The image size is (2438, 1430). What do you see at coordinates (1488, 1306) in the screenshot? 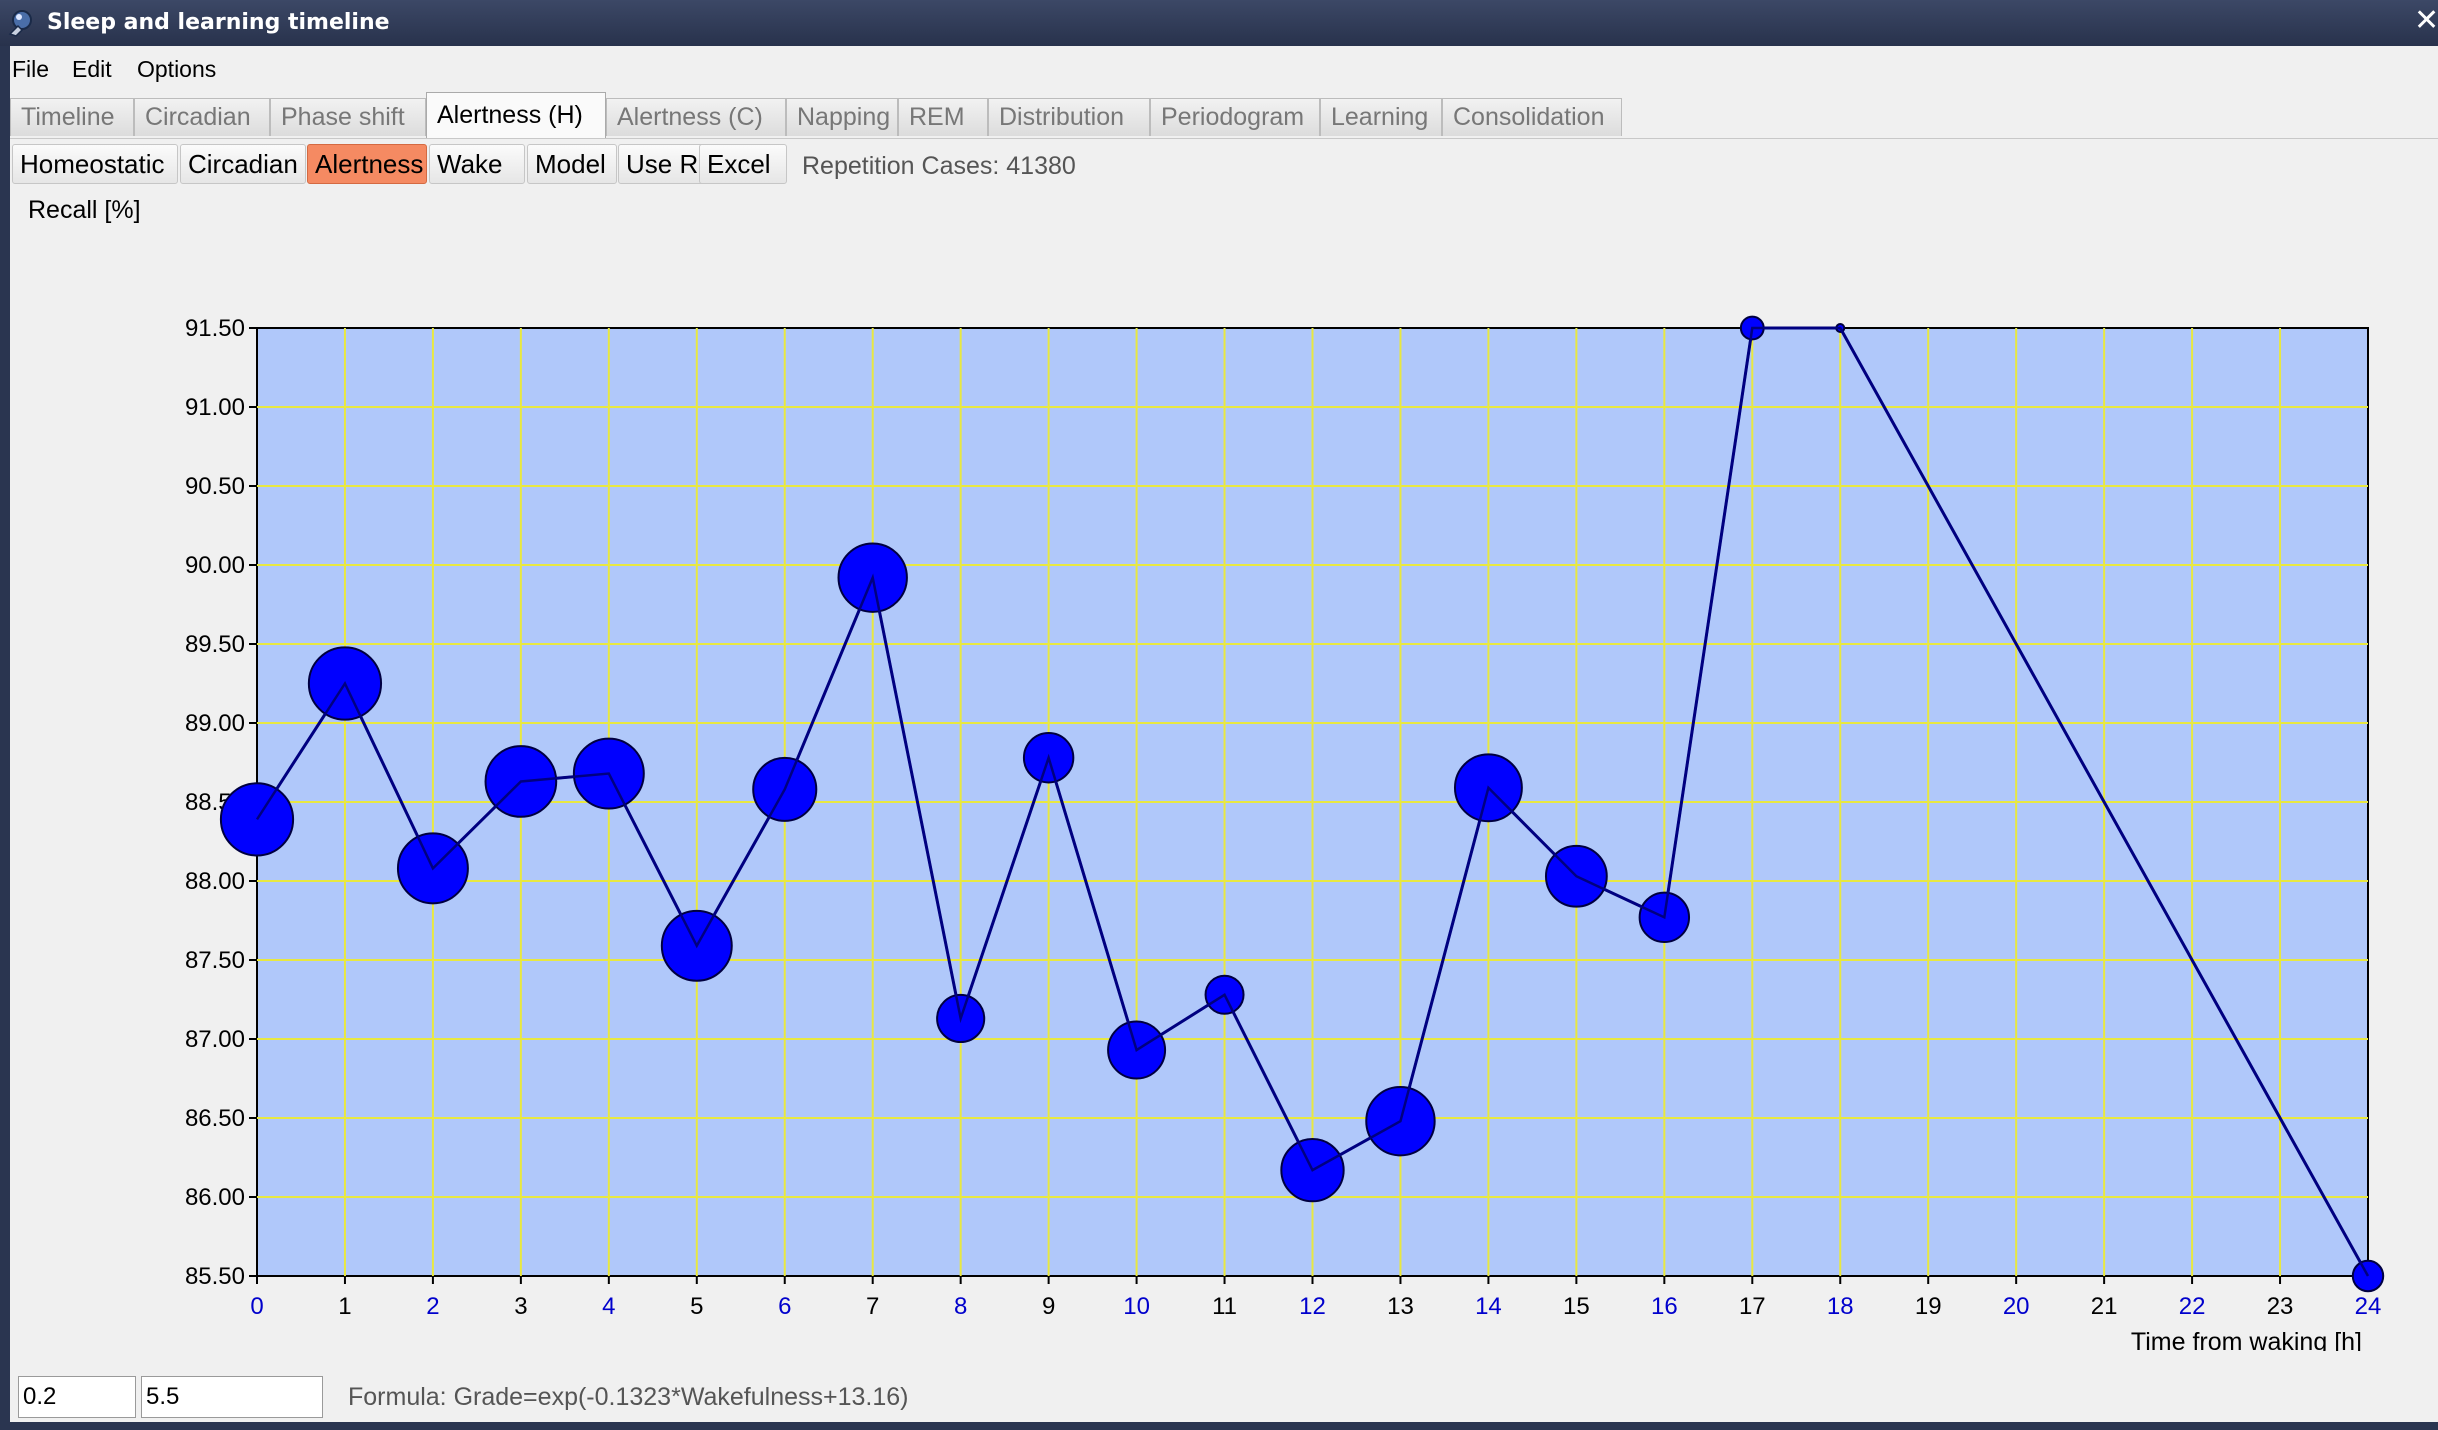
I see `x-tick-label: 14` at bounding box center [1488, 1306].